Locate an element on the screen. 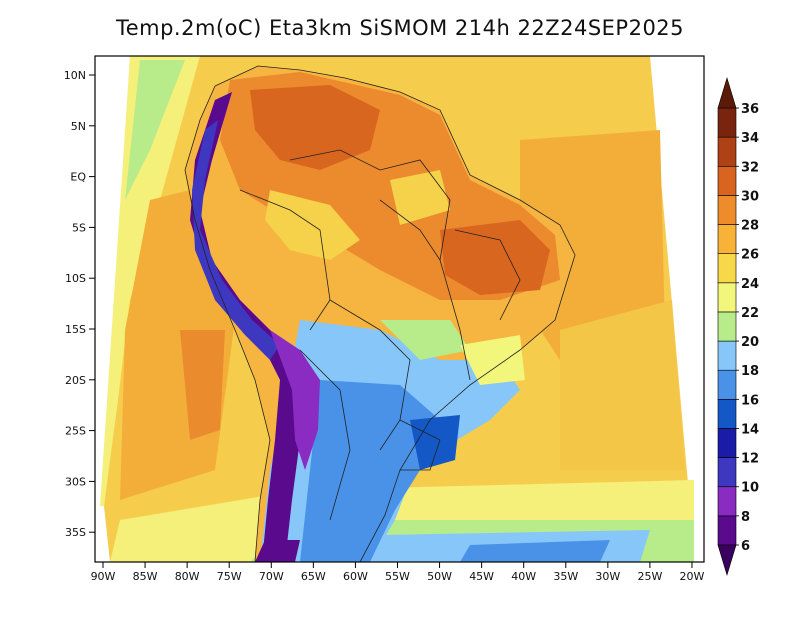 This screenshot has width=800, height=618. lon-tick-label: 25W is located at coordinates (649, 576).